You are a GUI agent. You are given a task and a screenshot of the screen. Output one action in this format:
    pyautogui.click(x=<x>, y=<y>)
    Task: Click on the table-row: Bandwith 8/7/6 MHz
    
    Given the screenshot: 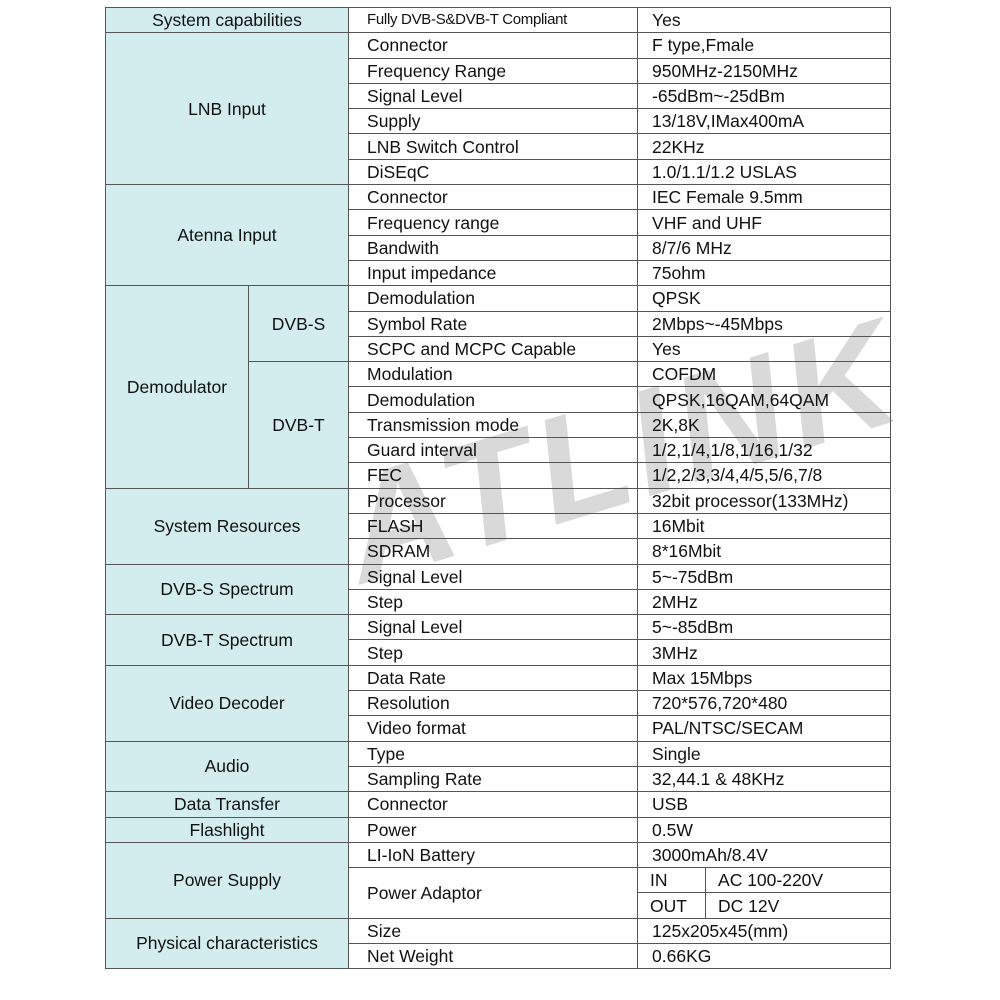 What is the action you would take?
    pyautogui.click(x=499, y=247)
    